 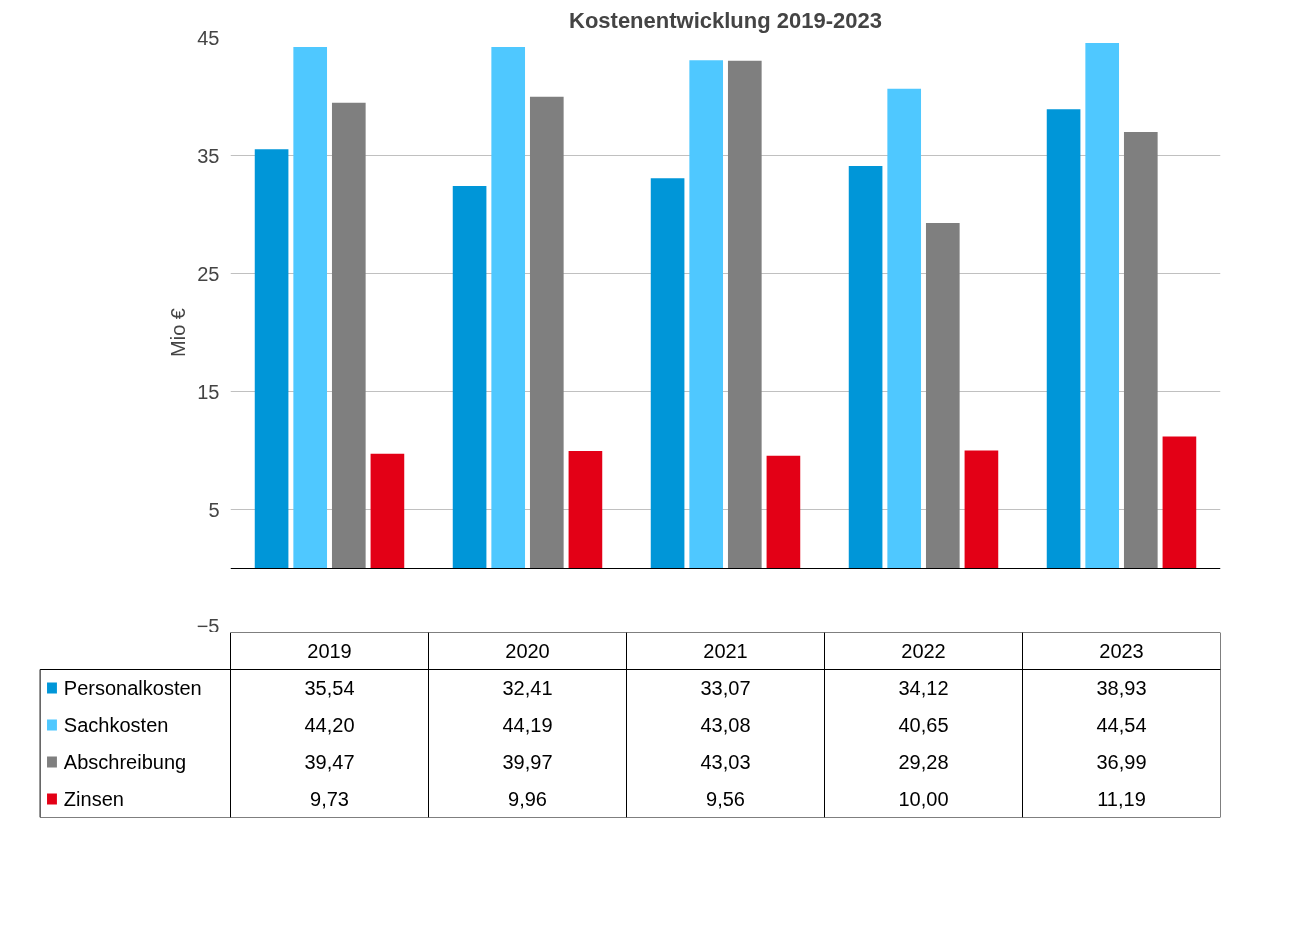 I want to click on x-tick-label: 2022, so click(x=923, y=651).